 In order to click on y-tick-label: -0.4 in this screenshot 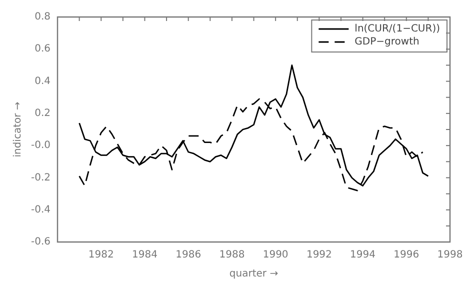, I will do `click(40, 210)`.